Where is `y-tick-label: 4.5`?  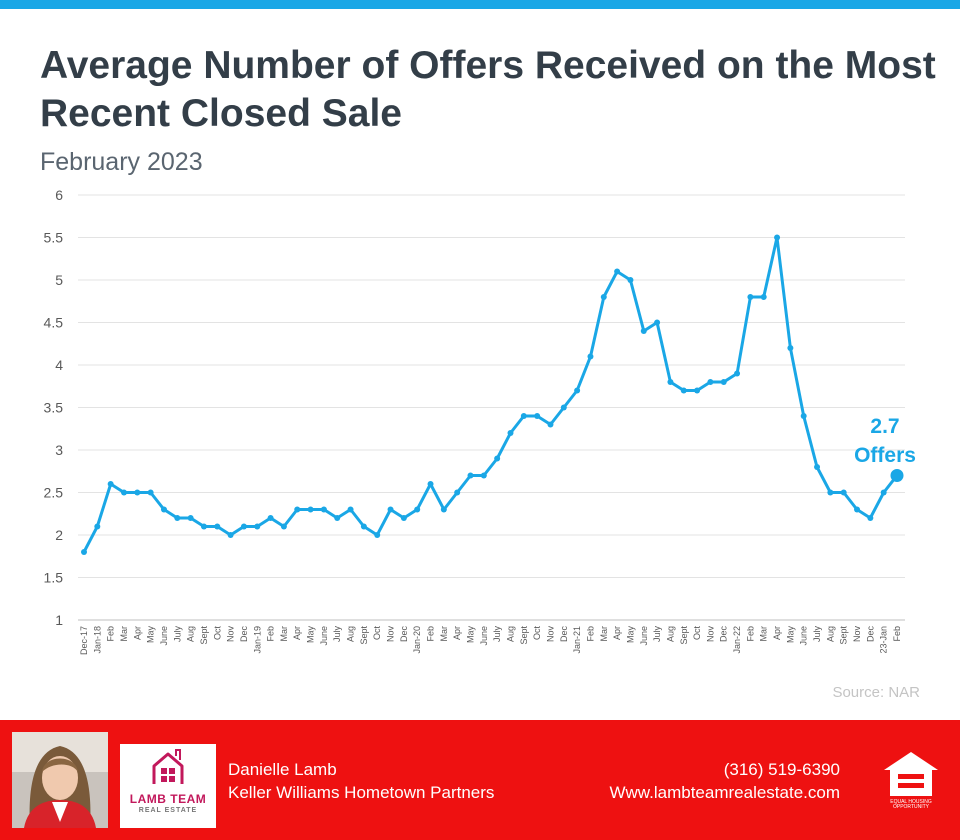
y-tick-label: 4.5 is located at coordinates (54, 323).